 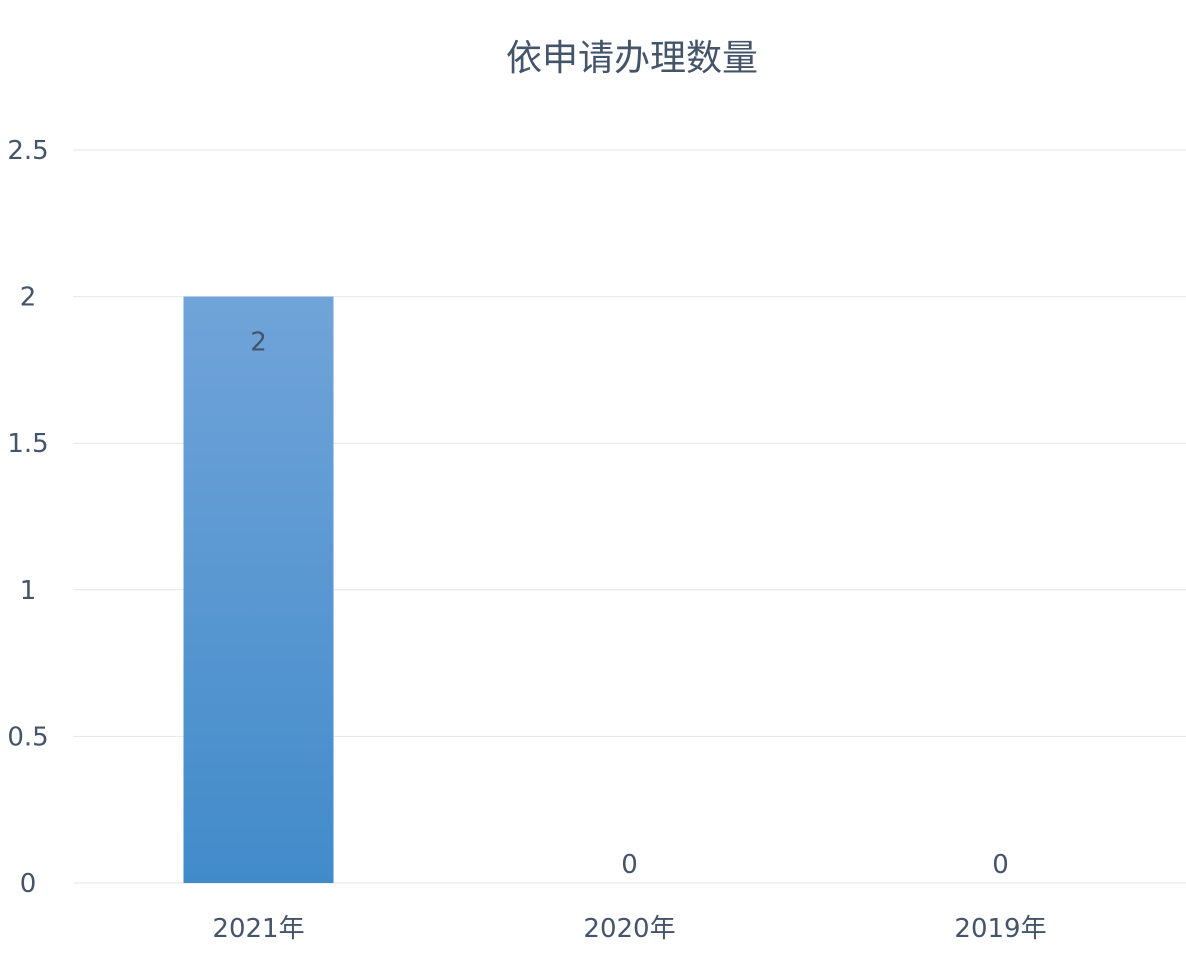 What do you see at coordinates (27, 151) in the screenshot?
I see `y-tick-label: 2.5` at bounding box center [27, 151].